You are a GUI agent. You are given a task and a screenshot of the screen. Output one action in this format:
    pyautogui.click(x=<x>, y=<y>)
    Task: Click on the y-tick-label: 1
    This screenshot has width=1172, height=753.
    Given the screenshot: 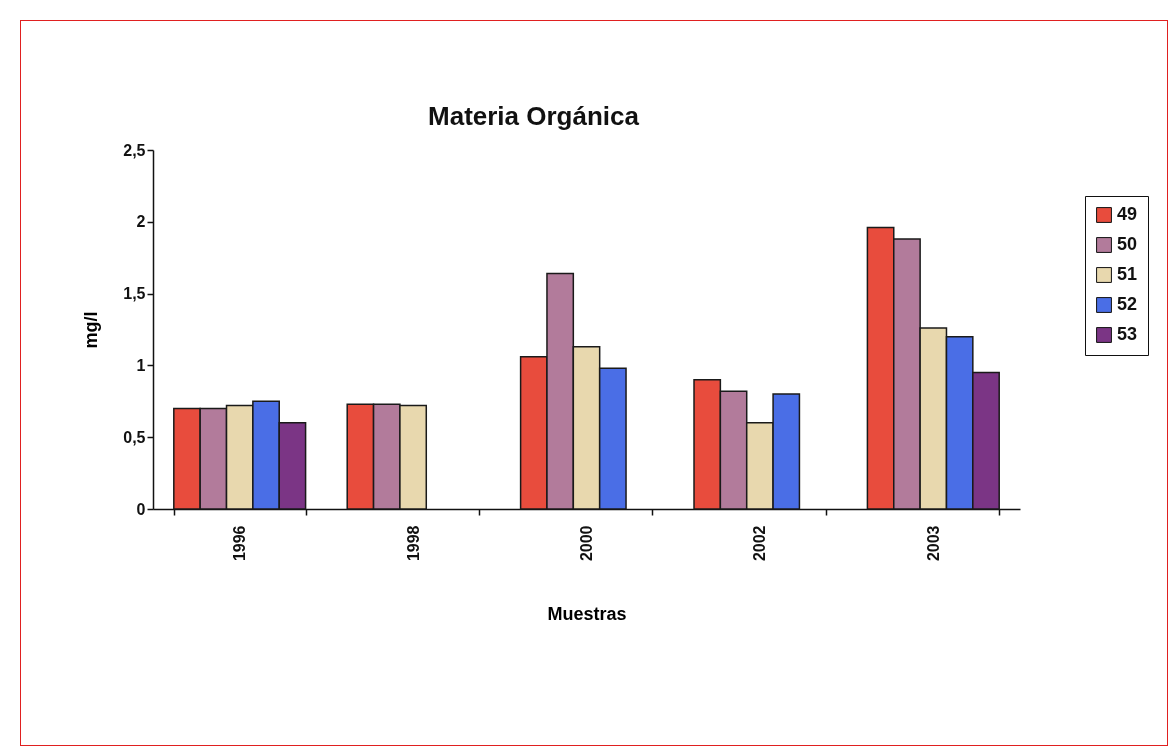 What is the action you would take?
    pyautogui.click(x=141, y=365)
    